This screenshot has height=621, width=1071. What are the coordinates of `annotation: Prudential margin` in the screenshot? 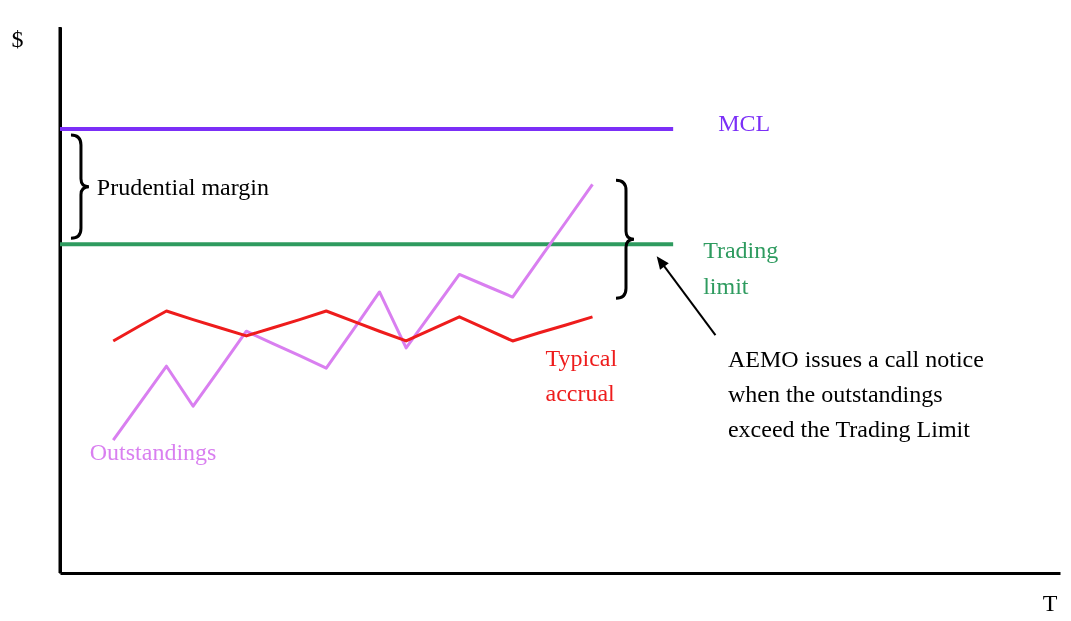 It's located at (183, 186).